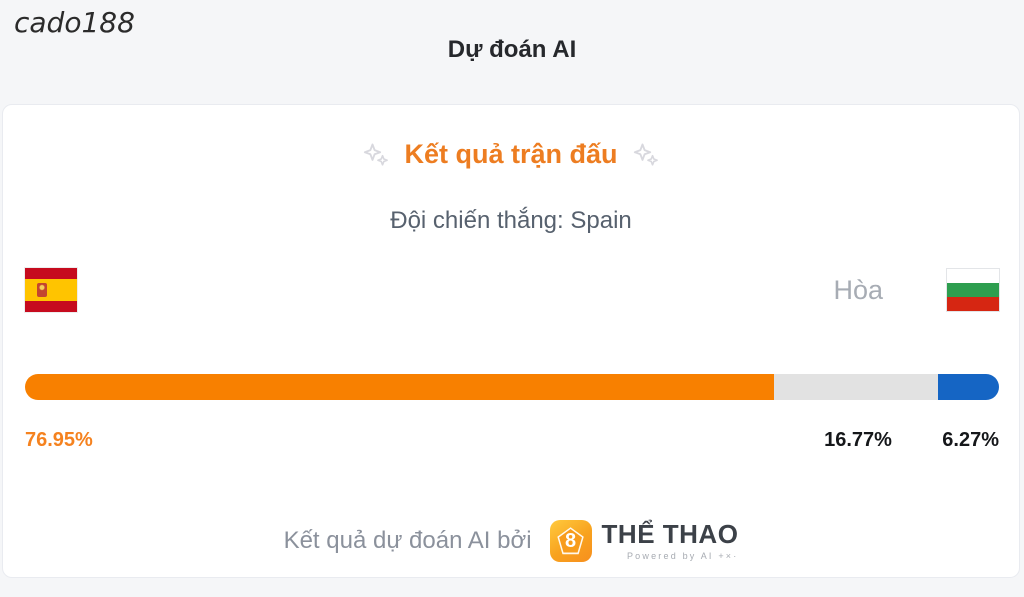 This screenshot has height=597, width=1024. What do you see at coordinates (970, 440) in the screenshot?
I see `away-percentage: 6.27%` at bounding box center [970, 440].